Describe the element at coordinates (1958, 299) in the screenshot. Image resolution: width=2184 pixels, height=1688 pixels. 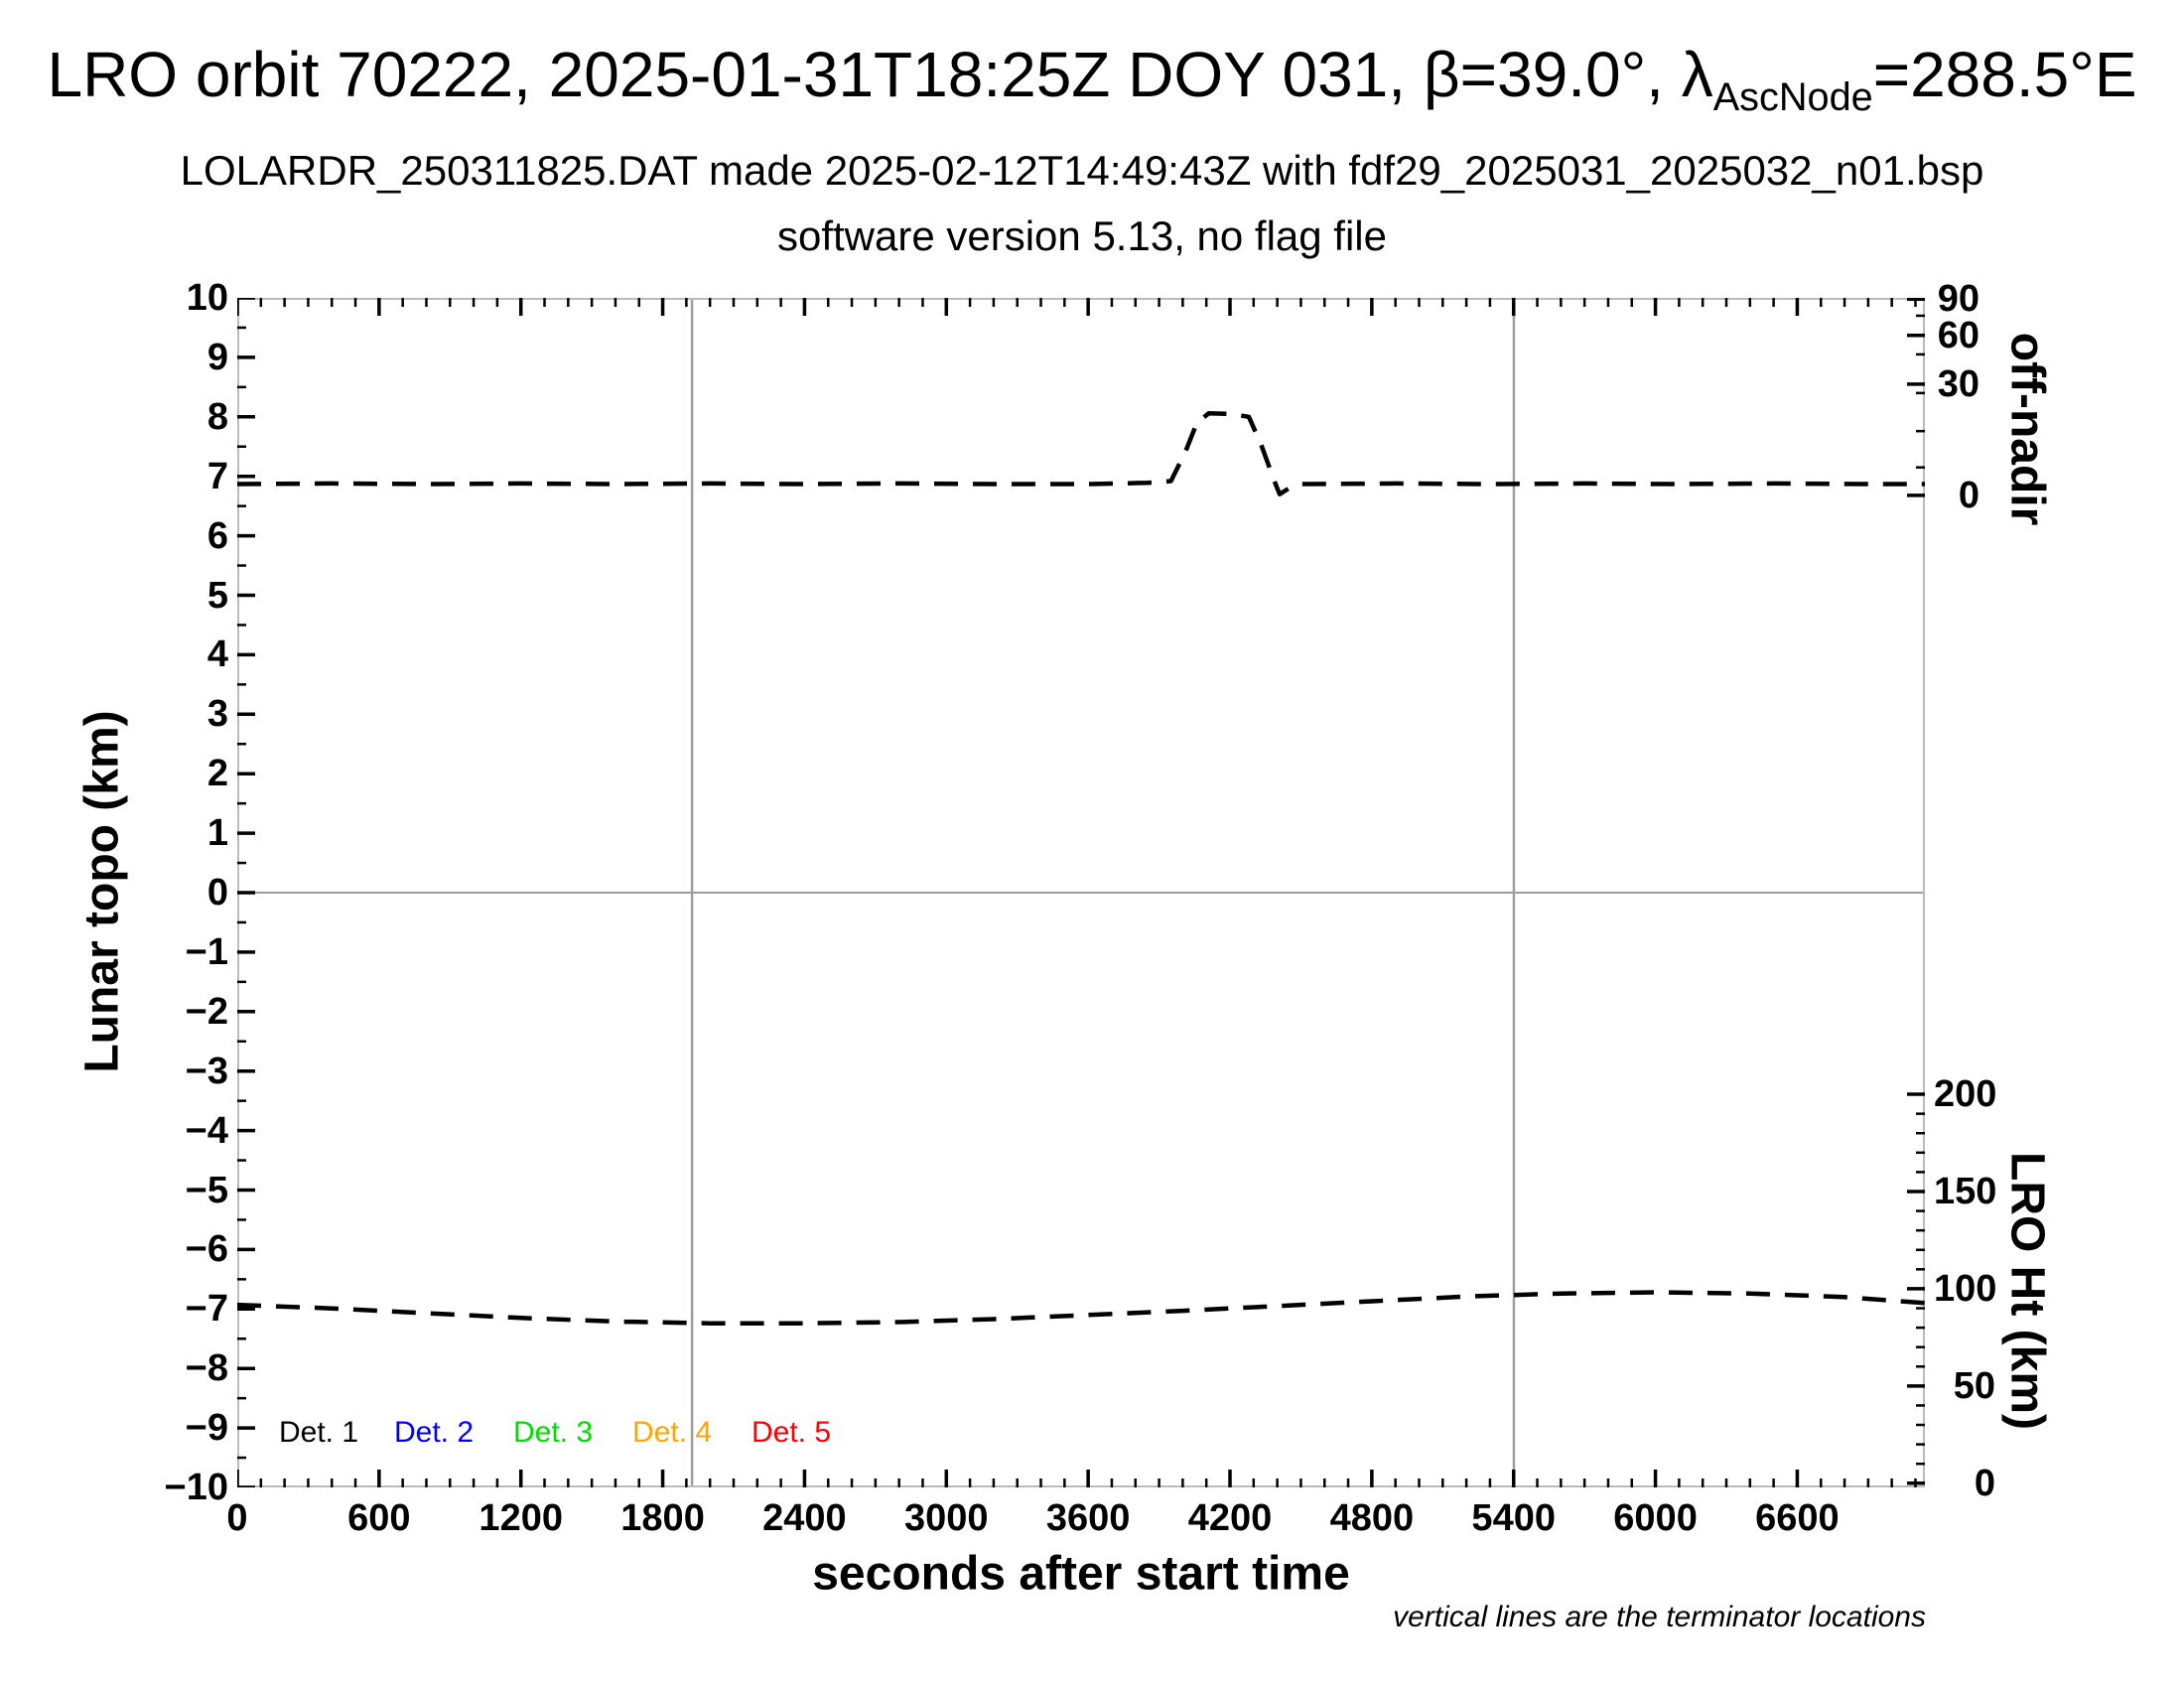
I see `off-nadir-tick-label: 90` at that location.